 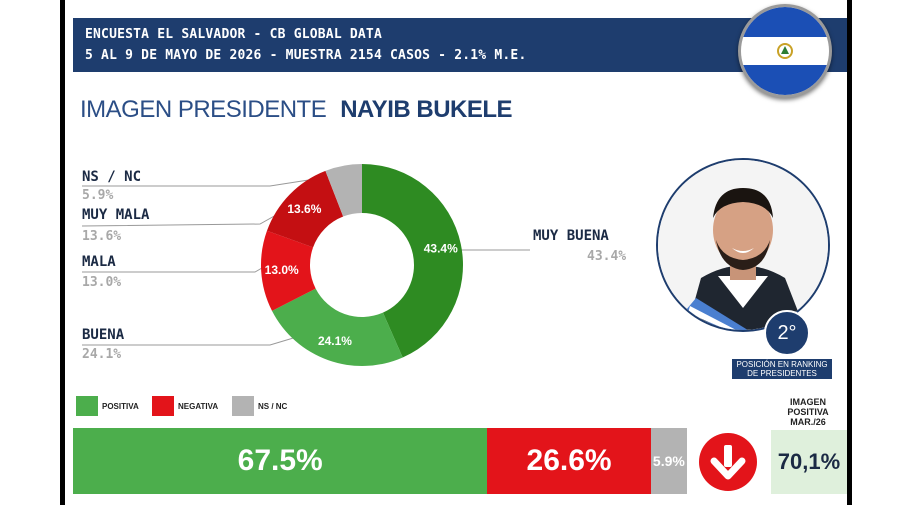 What do you see at coordinates (426, 109) in the screenshot?
I see `president-name: NAYIB BUKELE` at bounding box center [426, 109].